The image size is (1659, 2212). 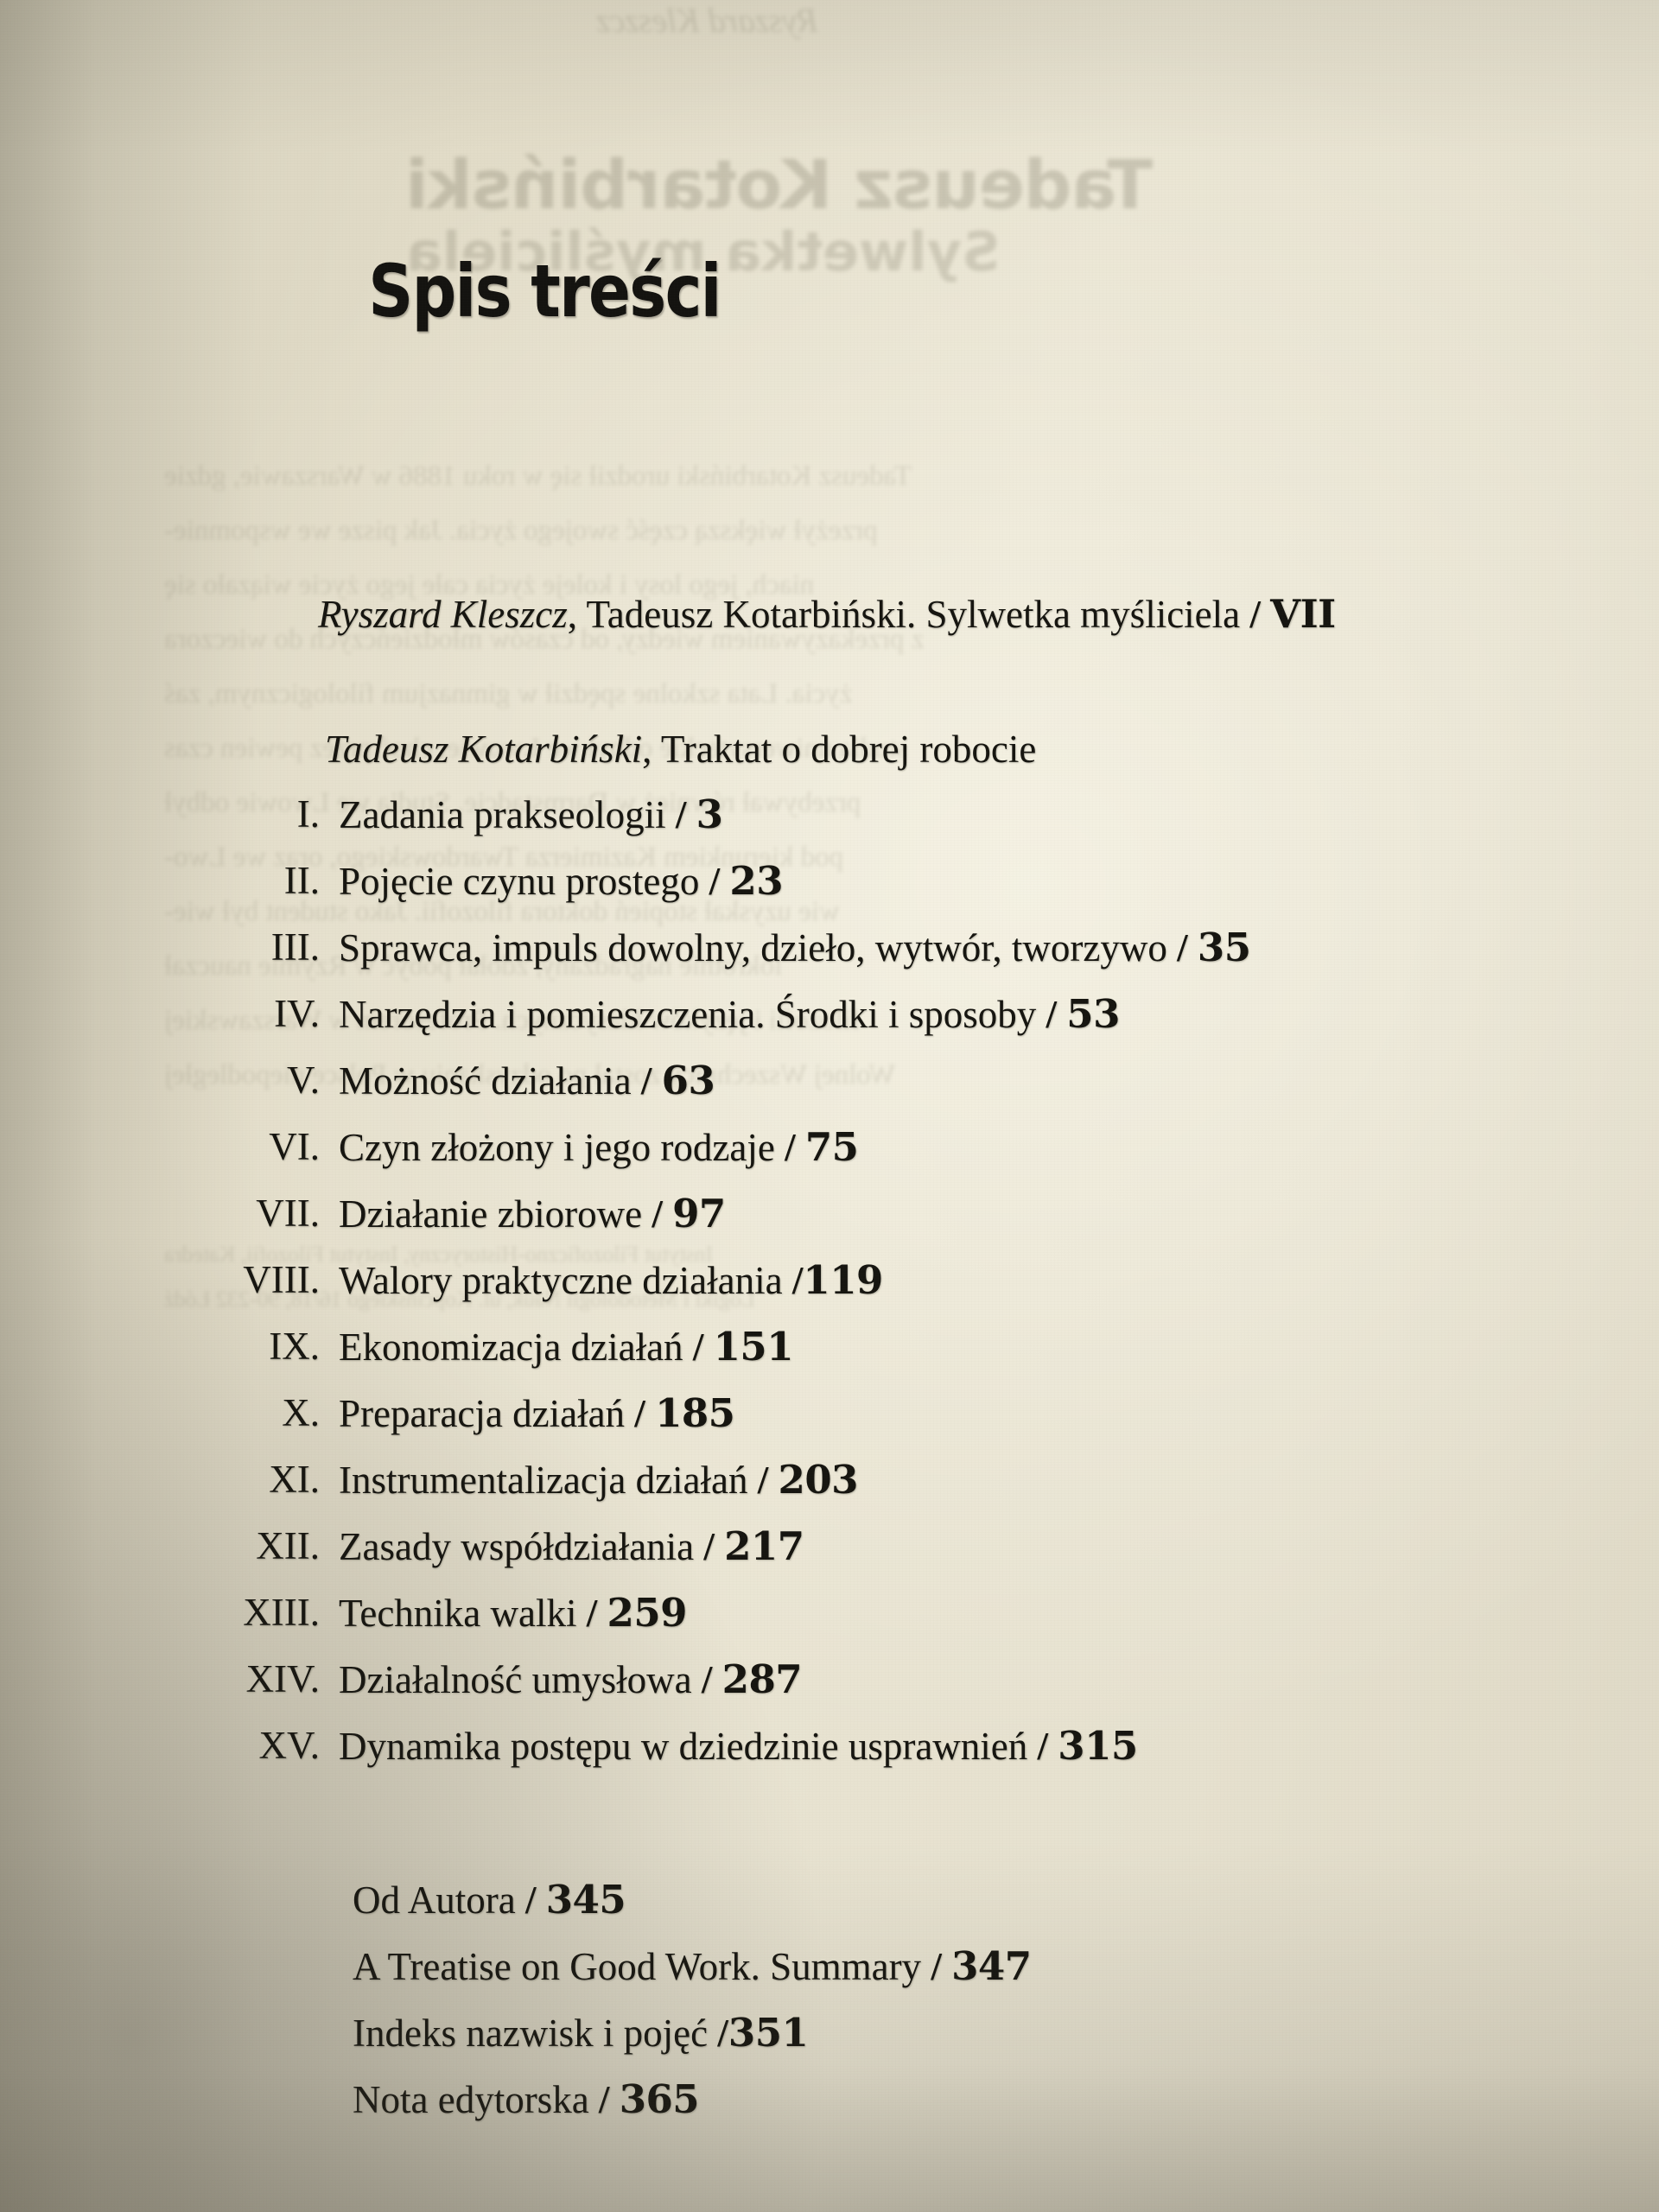 I want to click on chapter-title-and-page: Ekonomizacja działań / 151, so click(x=566, y=1347).